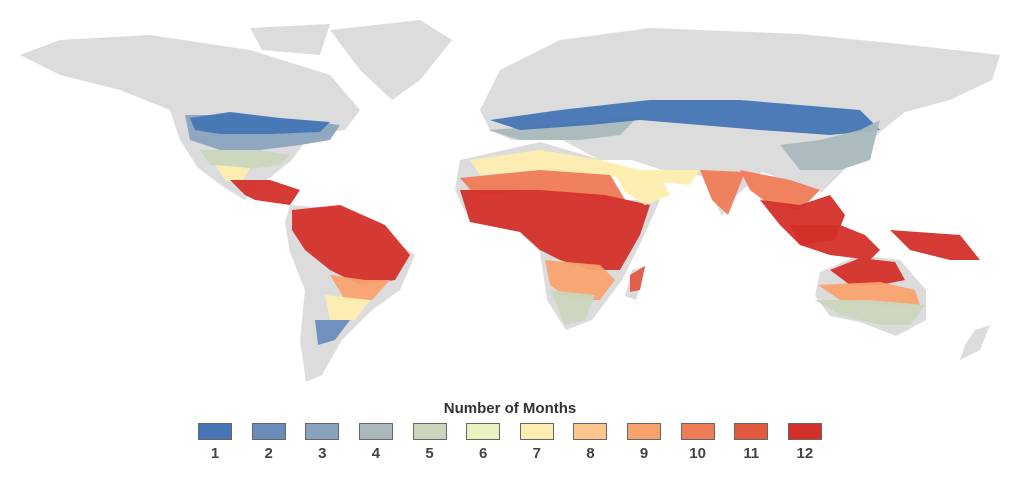 The height and width of the screenshot is (489, 1024). What do you see at coordinates (429, 453) in the screenshot?
I see `legend-label: 5` at bounding box center [429, 453].